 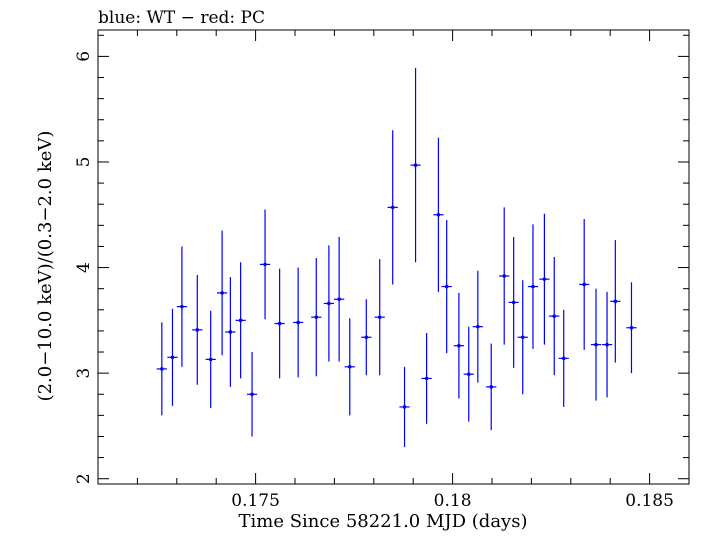 I want to click on chart-title: blue: WT − red: PC, so click(x=181, y=18).